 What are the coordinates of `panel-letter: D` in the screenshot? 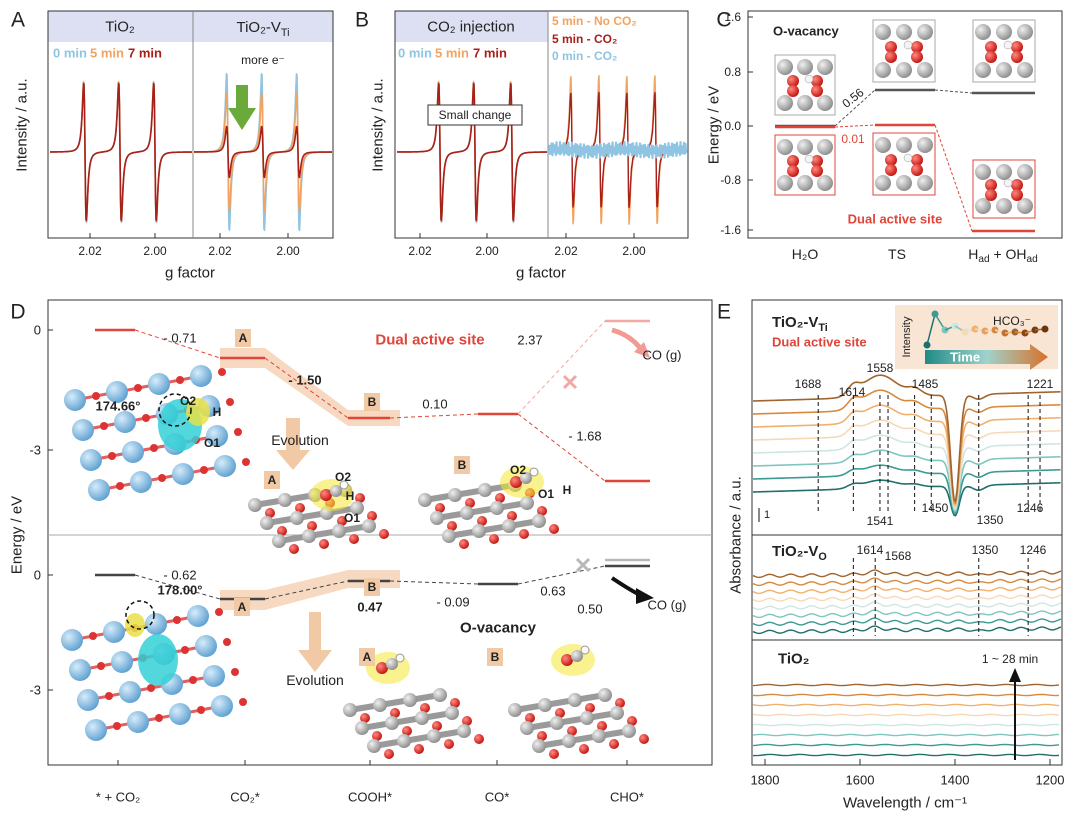 It's located at (17, 312).